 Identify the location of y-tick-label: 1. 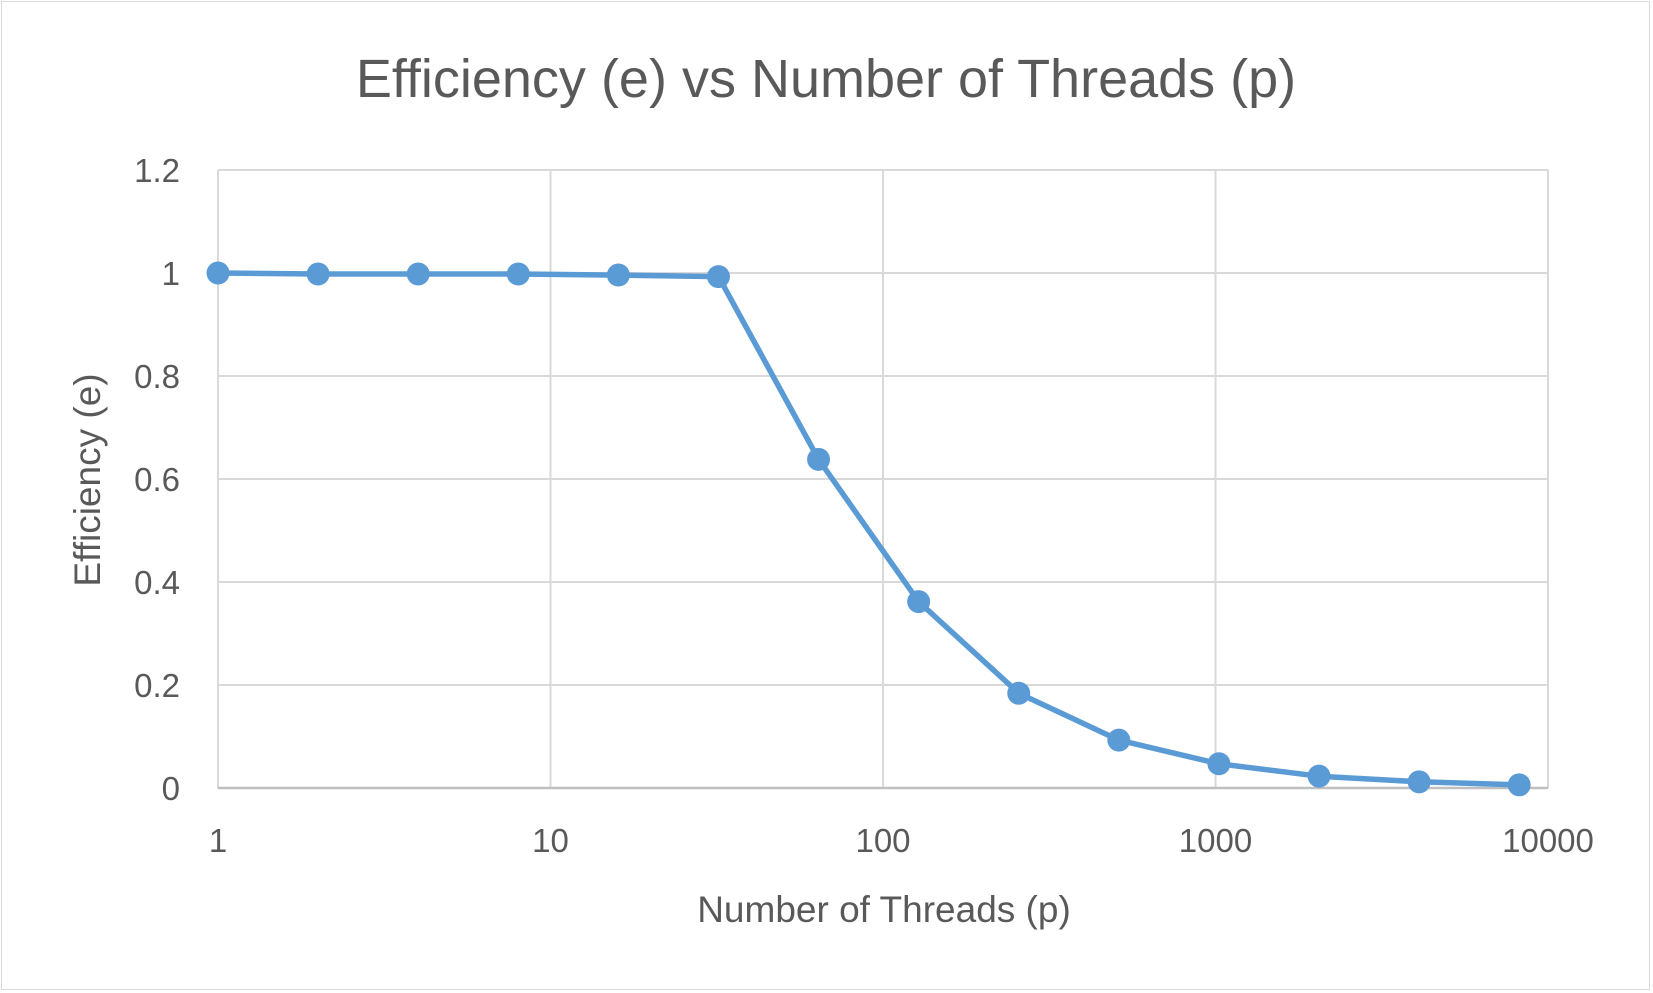
(171, 273).